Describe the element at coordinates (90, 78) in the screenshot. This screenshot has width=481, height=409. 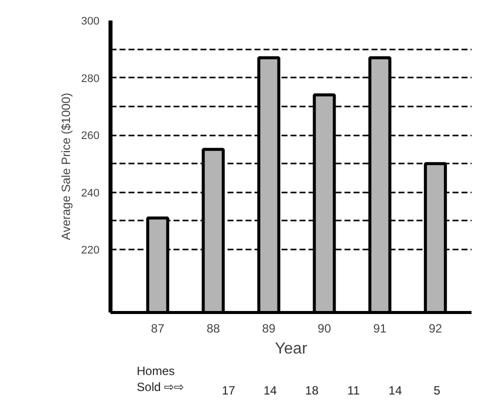
I see `y-tick-label: 280` at that location.